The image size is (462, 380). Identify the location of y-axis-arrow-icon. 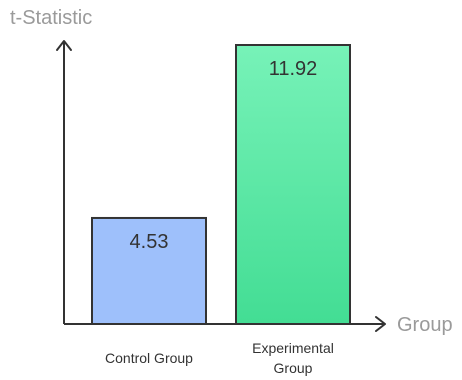
(64, 45).